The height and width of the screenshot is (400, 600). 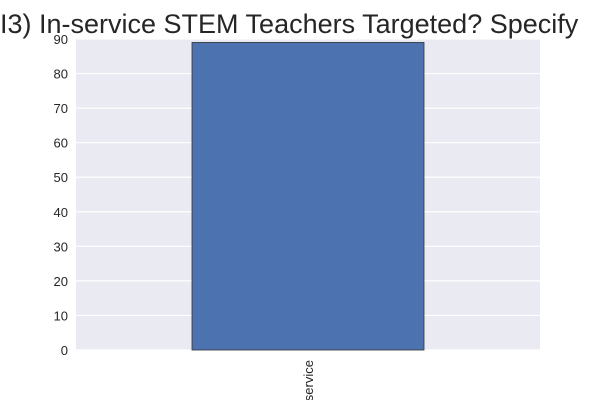 I want to click on y-tick-label: 10, so click(x=61, y=315).